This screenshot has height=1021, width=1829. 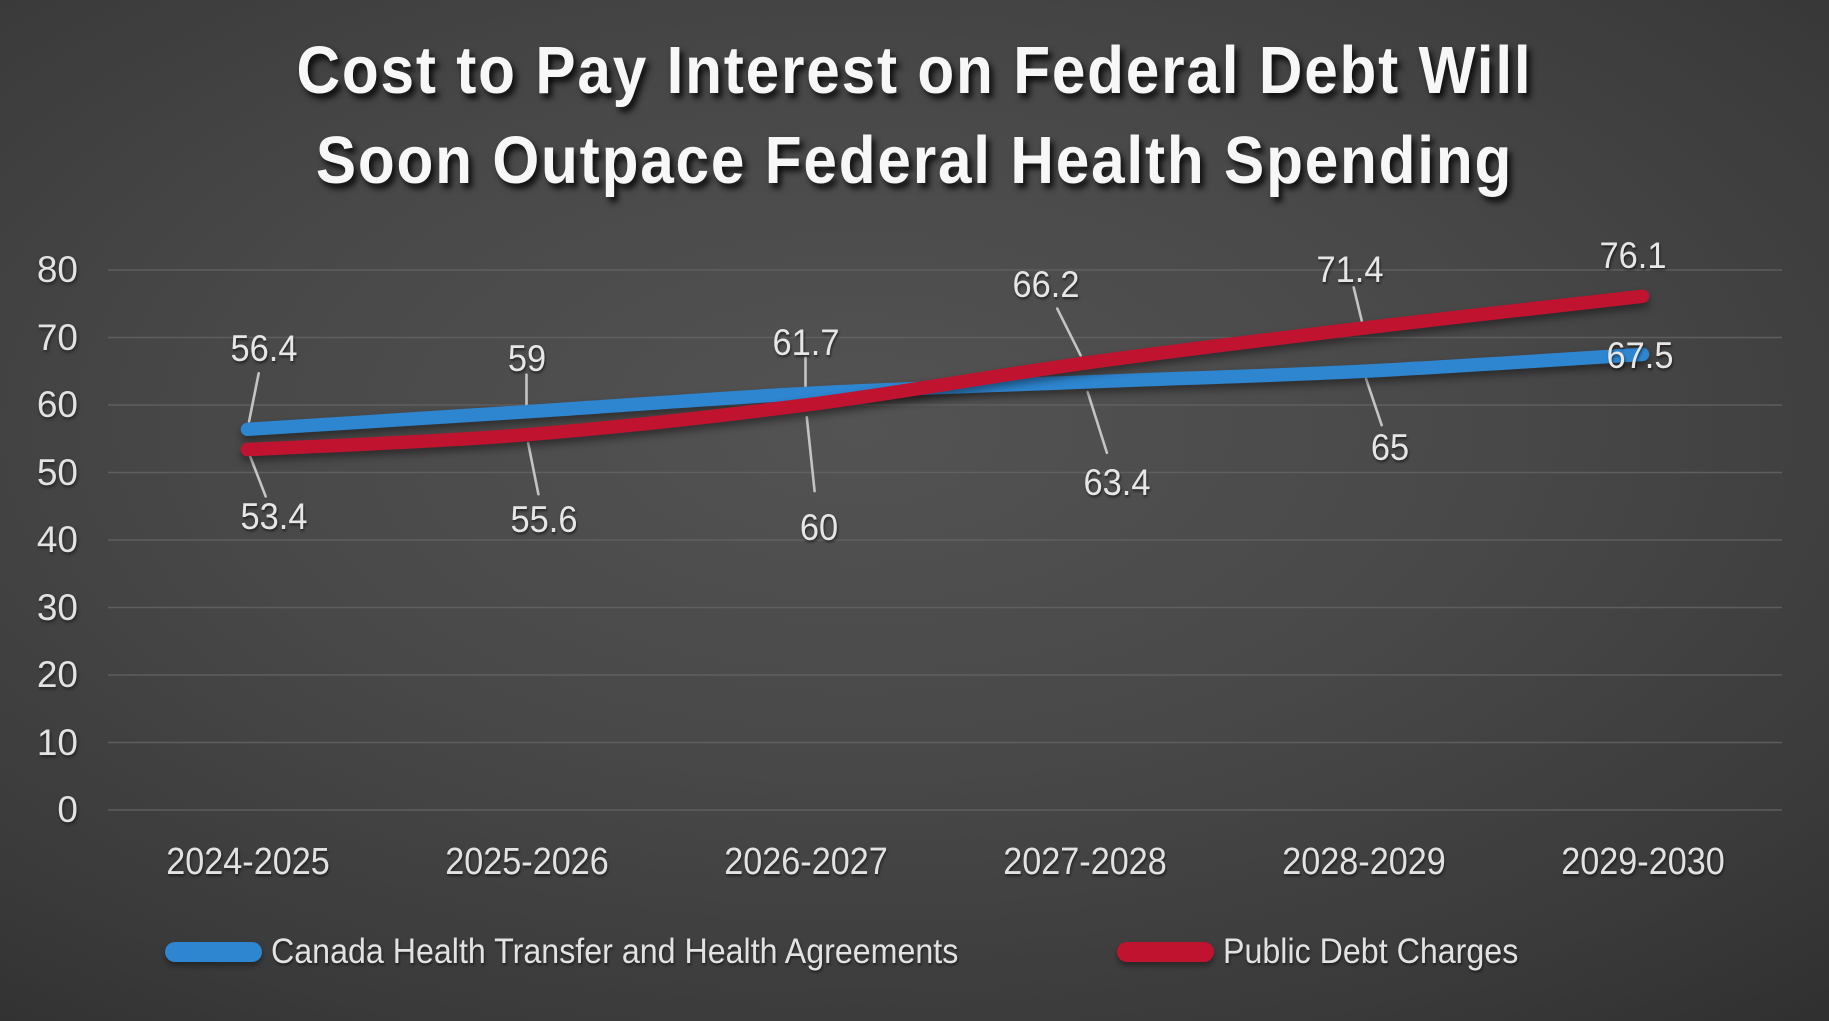 What do you see at coordinates (1045, 285) in the screenshot?
I see `data-label-series1-point3: 66.2` at bounding box center [1045, 285].